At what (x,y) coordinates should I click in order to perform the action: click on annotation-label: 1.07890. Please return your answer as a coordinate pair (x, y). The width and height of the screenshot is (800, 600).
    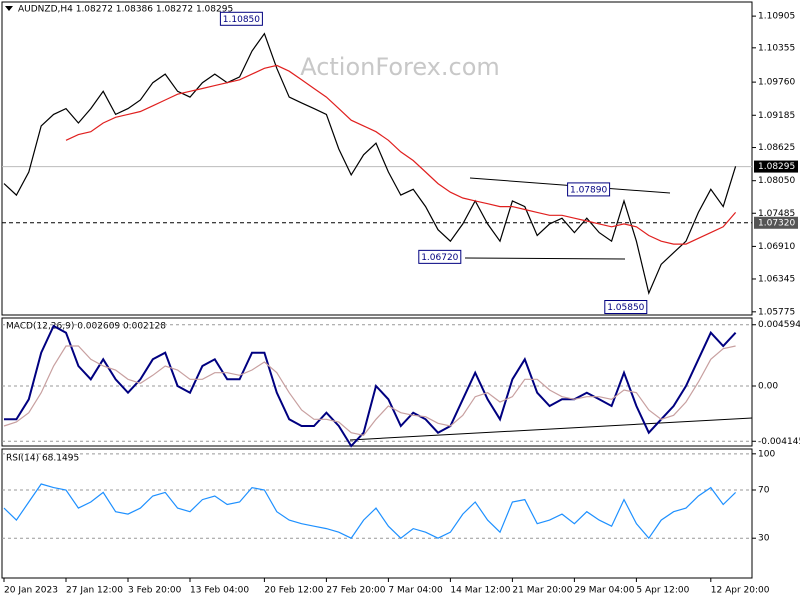
    Looking at the image, I should click on (588, 190).